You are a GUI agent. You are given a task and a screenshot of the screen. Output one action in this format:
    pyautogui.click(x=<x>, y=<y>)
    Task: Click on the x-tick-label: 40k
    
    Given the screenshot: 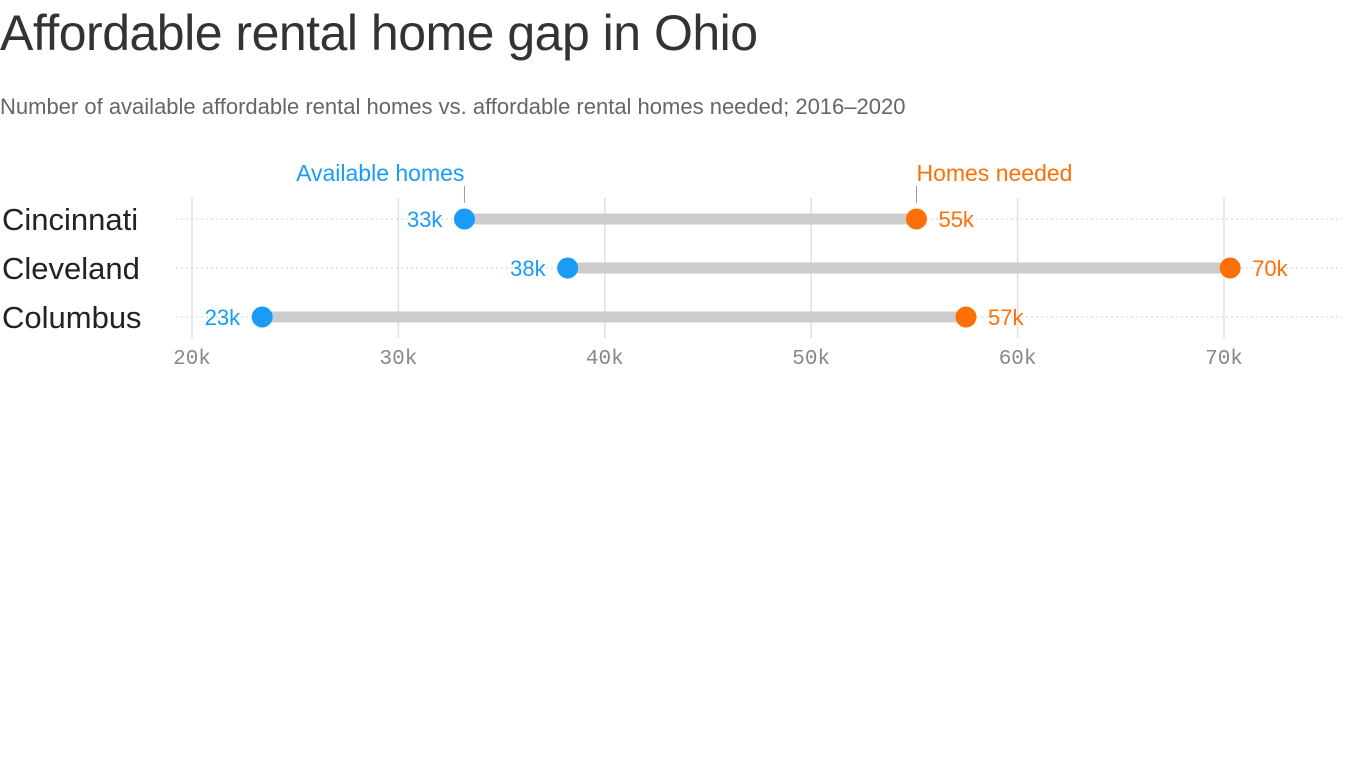 What is the action you would take?
    pyautogui.click(x=605, y=359)
    